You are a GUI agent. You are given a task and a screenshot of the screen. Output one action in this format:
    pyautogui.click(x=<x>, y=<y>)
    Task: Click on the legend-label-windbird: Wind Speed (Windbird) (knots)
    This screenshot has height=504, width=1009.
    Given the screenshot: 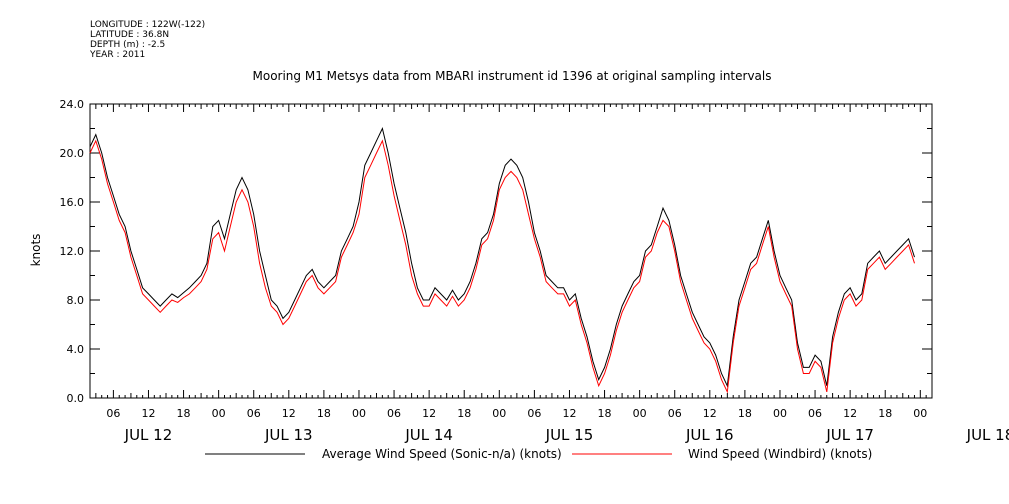 What is the action you would take?
    pyautogui.click(x=780, y=454)
    